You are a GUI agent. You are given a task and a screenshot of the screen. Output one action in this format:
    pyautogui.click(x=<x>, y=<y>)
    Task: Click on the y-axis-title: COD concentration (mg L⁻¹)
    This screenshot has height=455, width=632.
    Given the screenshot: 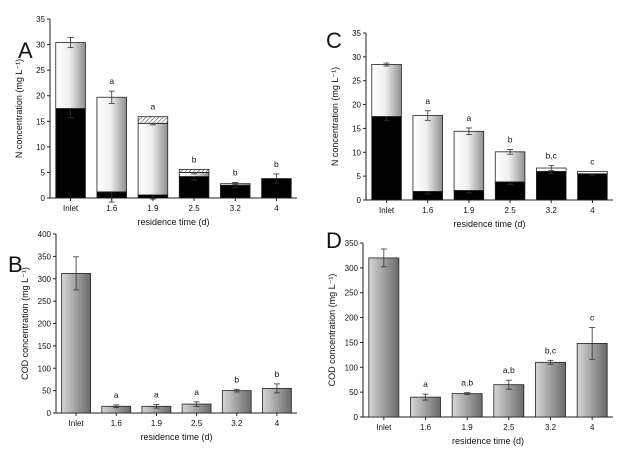 What is the action you would take?
    pyautogui.click(x=25, y=323)
    